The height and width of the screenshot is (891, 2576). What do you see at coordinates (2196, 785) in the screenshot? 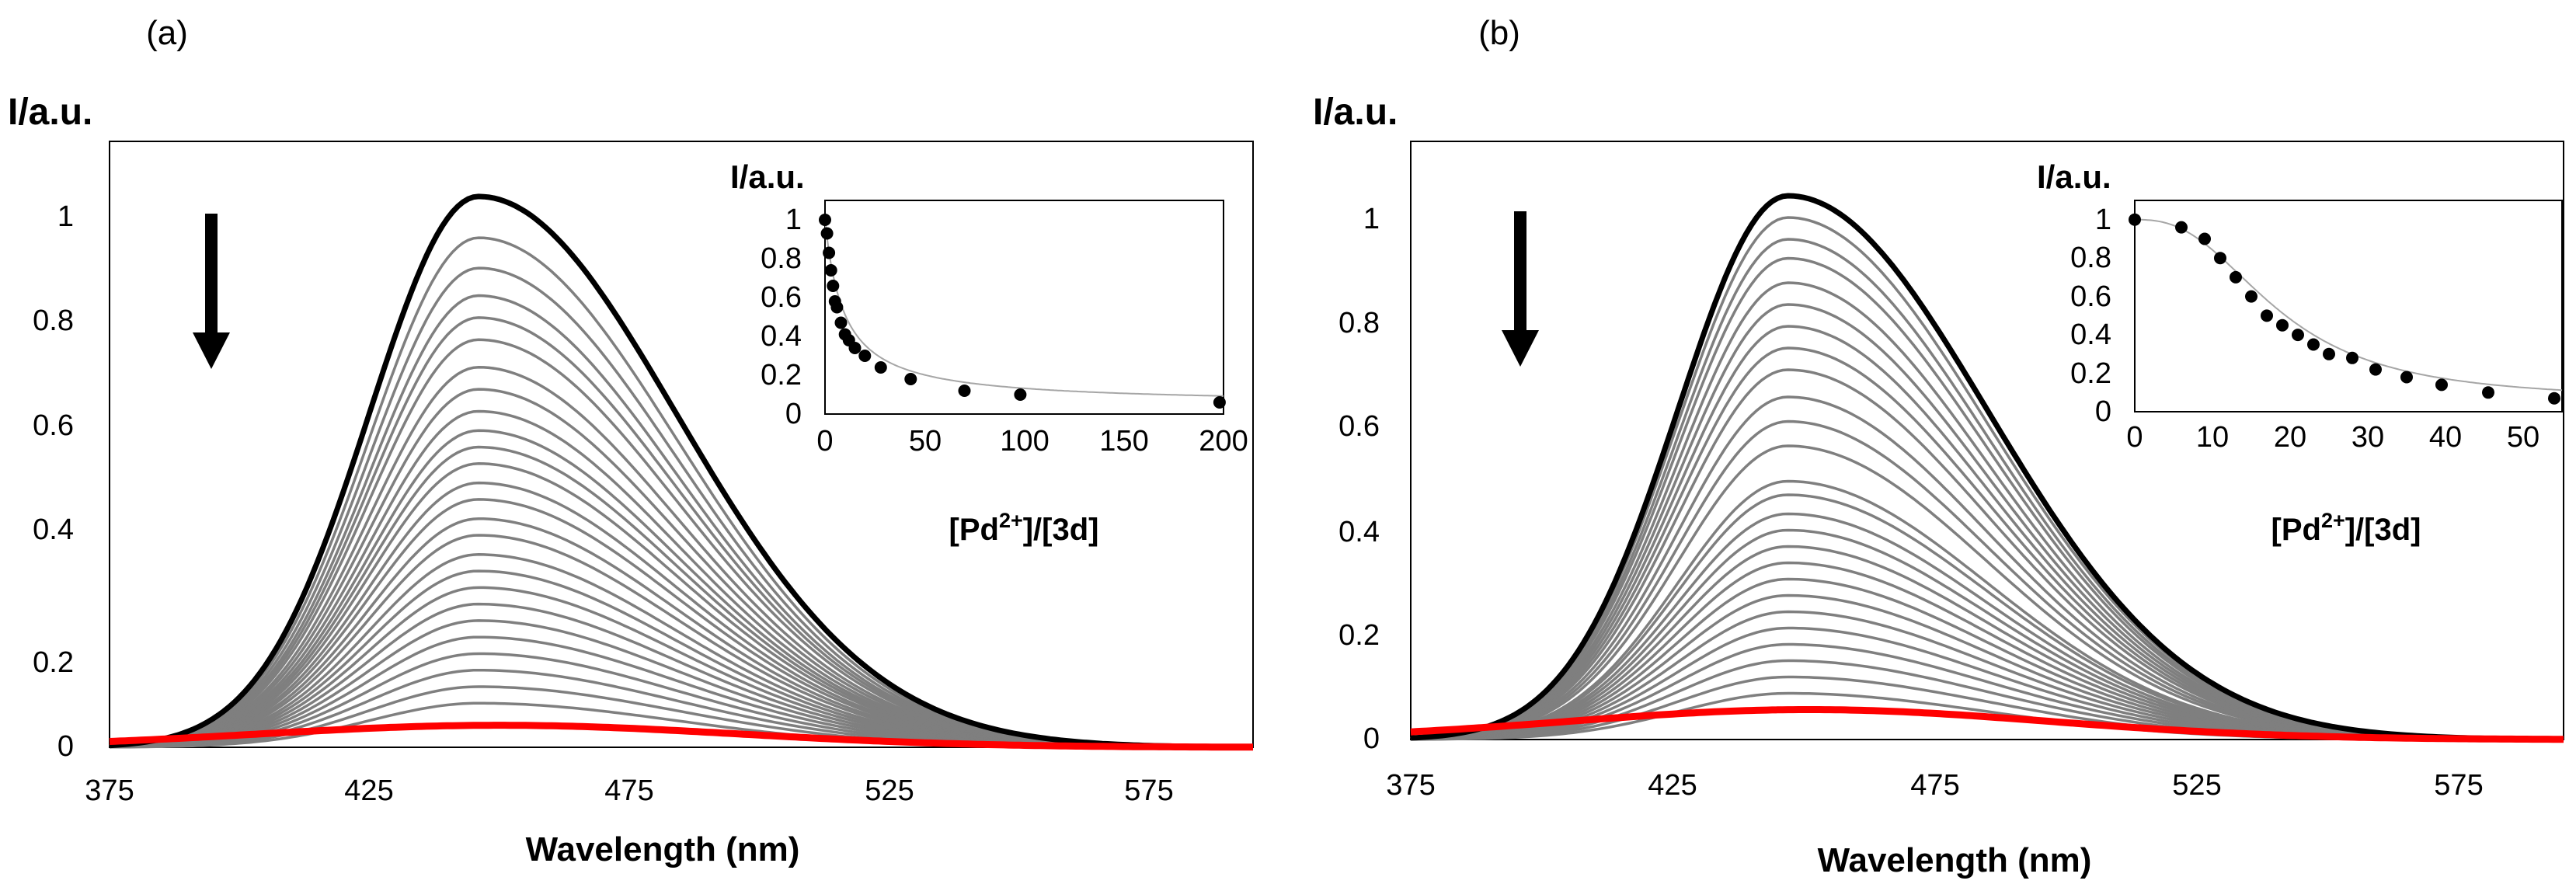
I see `panel-b-xtick-3: 525` at bounding box center [2196, 785].